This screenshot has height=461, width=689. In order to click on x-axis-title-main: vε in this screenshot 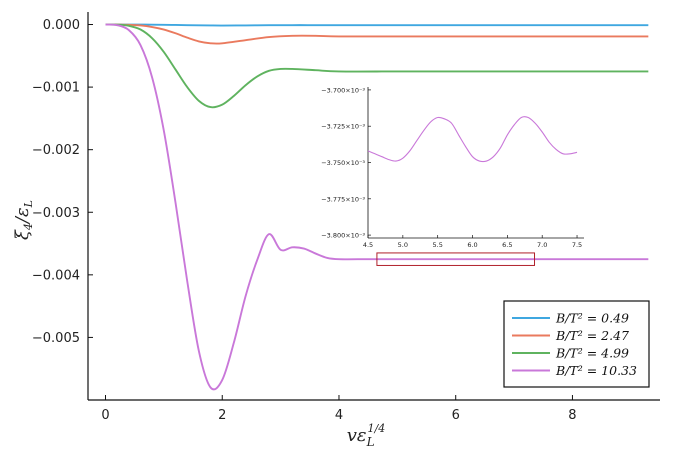, I will do `click(357, 435)`.